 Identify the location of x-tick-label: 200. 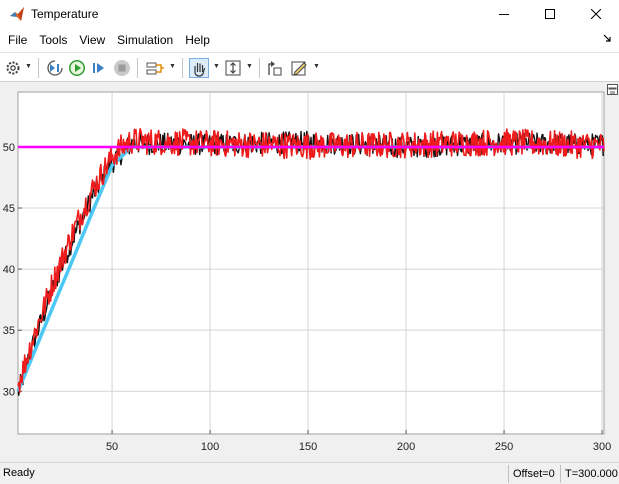
(406, 447).